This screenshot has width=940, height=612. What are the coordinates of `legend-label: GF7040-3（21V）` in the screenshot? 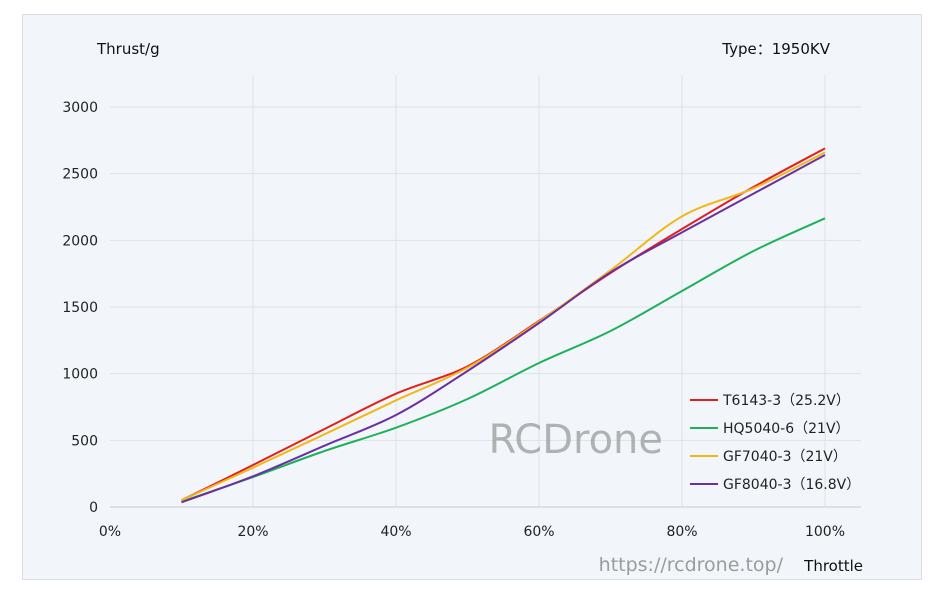 It's located at (785, 457).